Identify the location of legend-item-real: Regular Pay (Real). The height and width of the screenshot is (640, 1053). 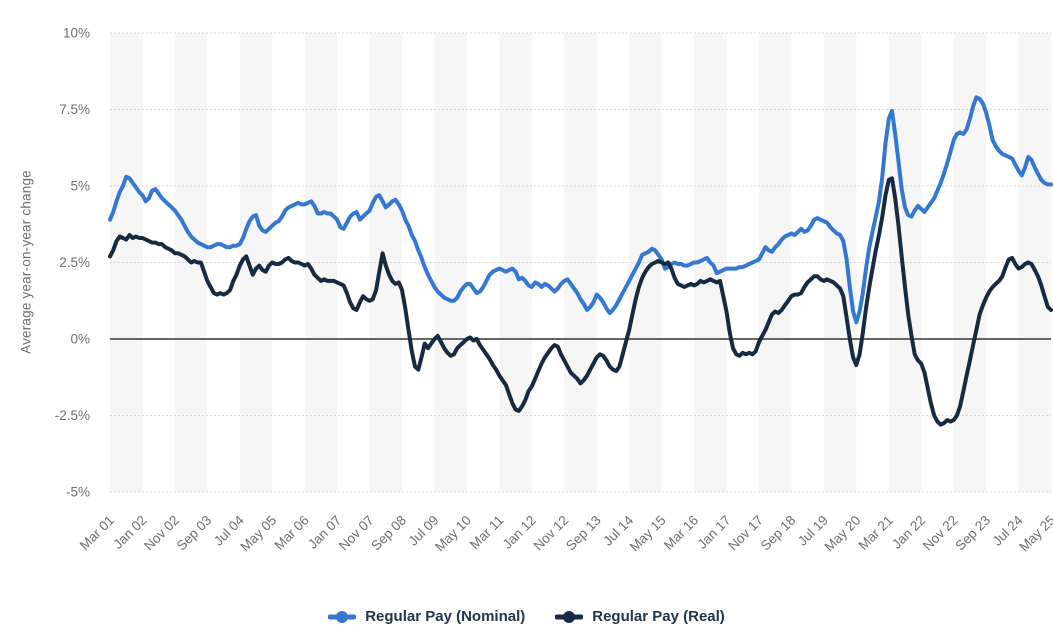
(640, 616).